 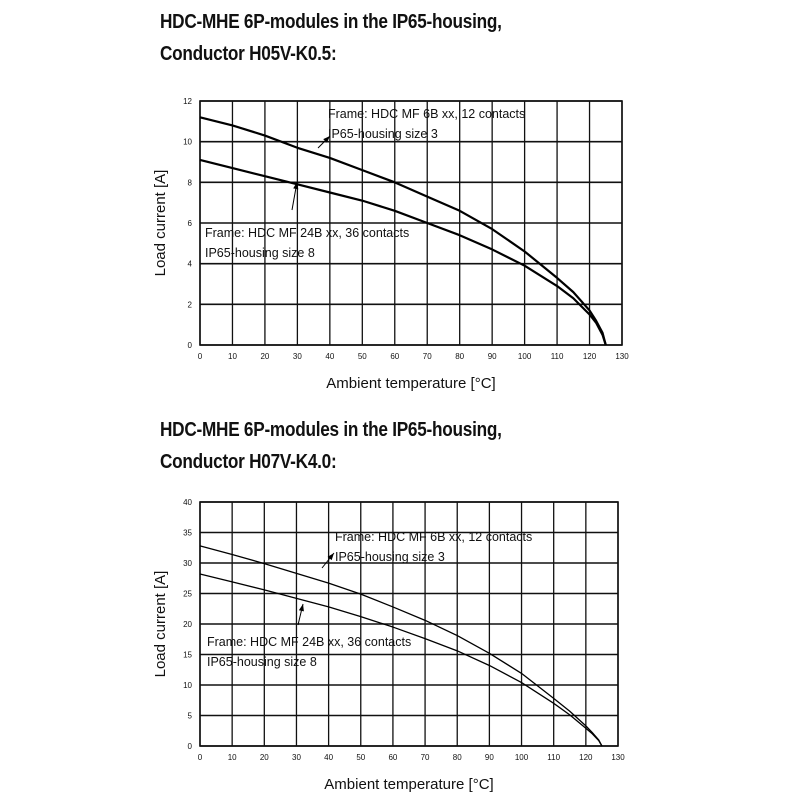 What do you see at coordinates (301, 608) in the screenshot?
I see `chart2-annotation-2-arrowhead` at bounding box center [301, 608].